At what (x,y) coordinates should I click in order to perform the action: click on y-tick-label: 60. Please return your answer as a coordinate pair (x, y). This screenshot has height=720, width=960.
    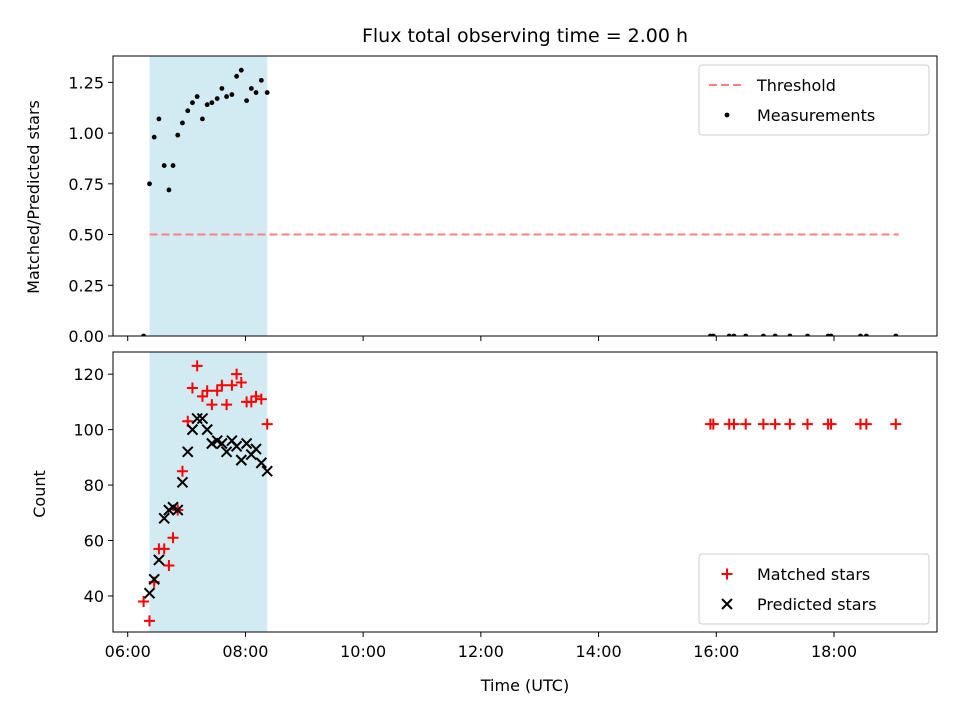
    Looking at the image, I should click on (94, 541).